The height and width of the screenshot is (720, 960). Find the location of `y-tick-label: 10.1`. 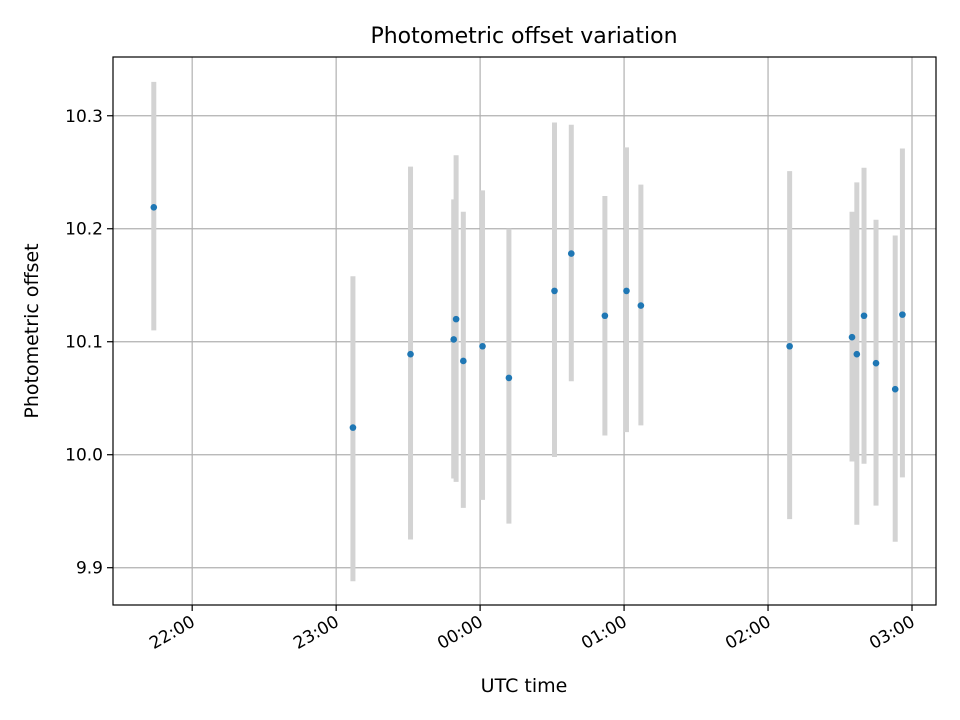

y-tick-label: 10.1 is located at coordinates (84, 343).